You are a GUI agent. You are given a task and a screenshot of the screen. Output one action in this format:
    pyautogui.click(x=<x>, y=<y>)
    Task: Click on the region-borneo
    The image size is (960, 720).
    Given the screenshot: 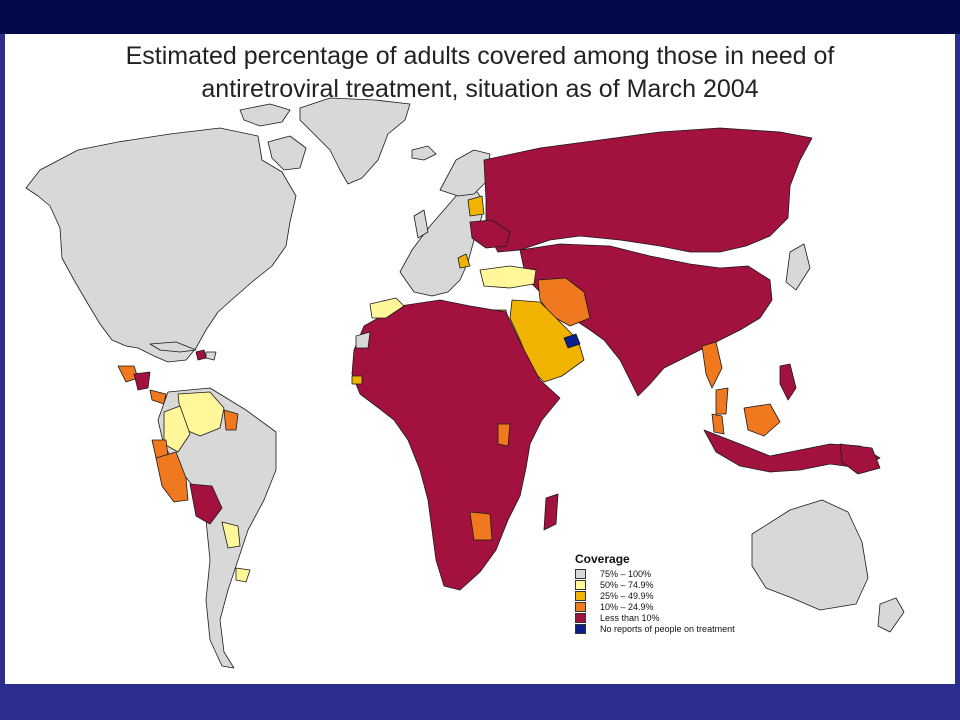 What is the action you would take?
    pyautogui.click(x=762, y=420)
    